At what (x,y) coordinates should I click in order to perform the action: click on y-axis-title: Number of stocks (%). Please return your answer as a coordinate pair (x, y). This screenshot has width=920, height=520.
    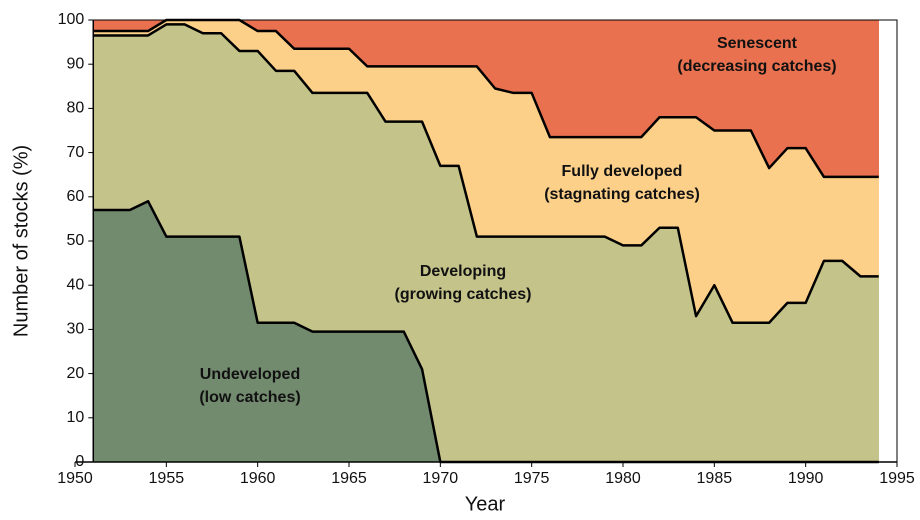
    Looking at the image, I should click on (21, 241).